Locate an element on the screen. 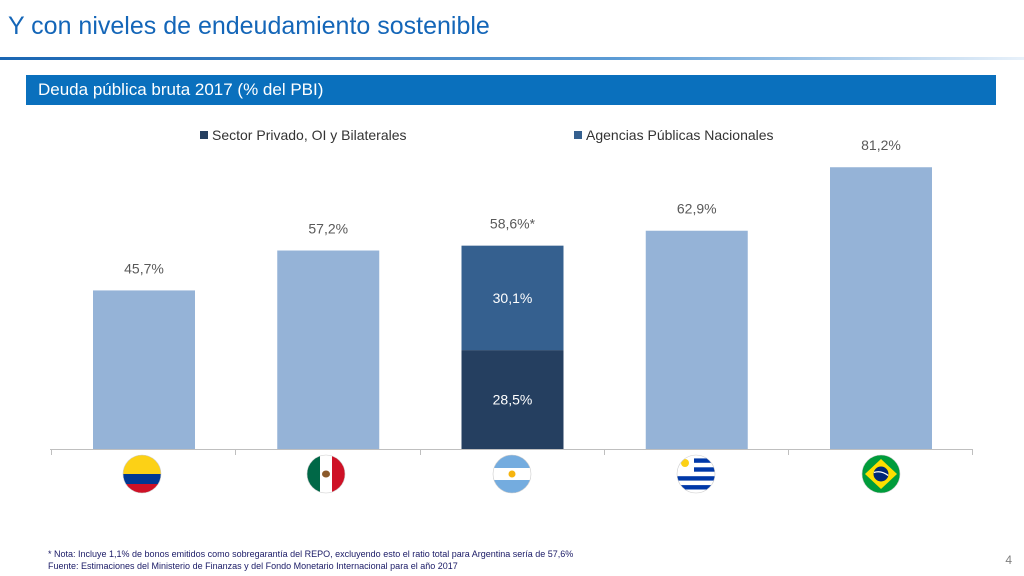  legend-label: Agencias Públicas Nacionales is located at coordinates (680, 135).